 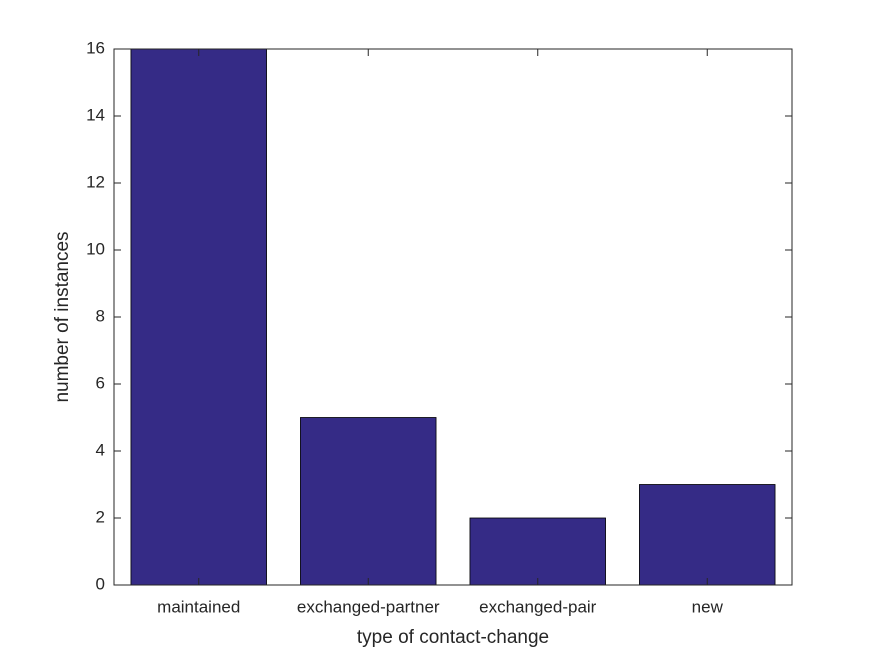 I want to click on y-tick-label: 2, so click(x=100, y=516).